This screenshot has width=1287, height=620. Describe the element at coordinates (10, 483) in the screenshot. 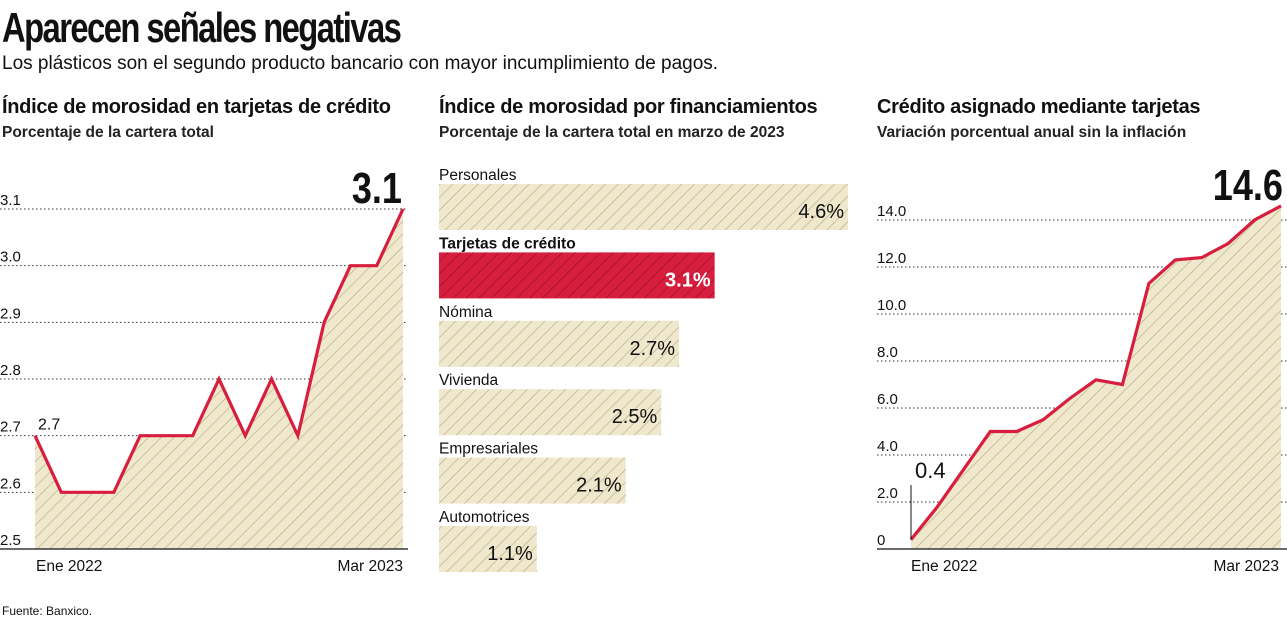

I see `y-tick-label: 2.6` at that location.